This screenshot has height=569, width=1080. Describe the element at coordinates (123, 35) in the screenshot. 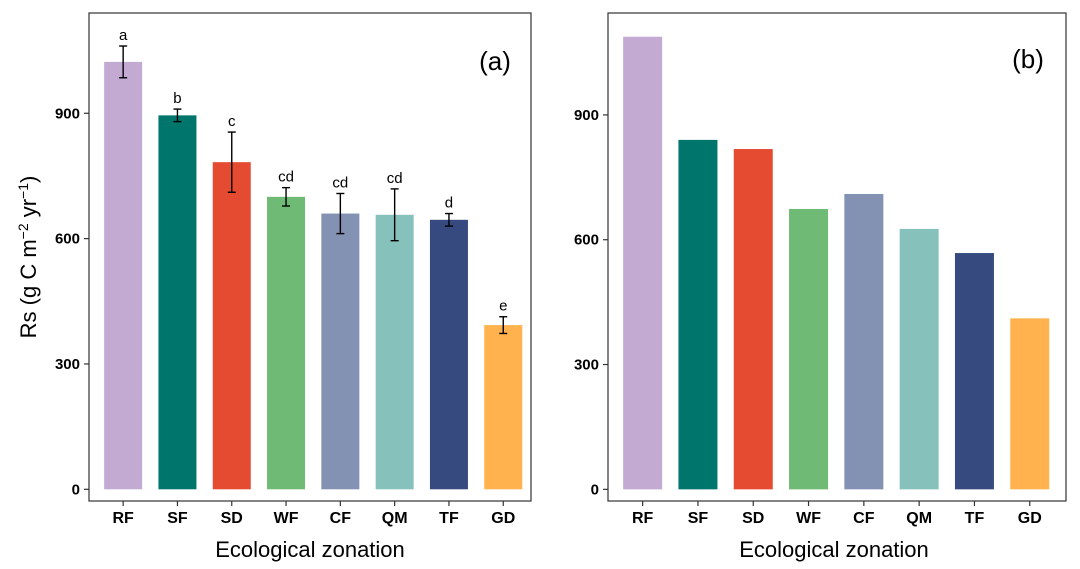

I see `significance-letter: a` at that location.